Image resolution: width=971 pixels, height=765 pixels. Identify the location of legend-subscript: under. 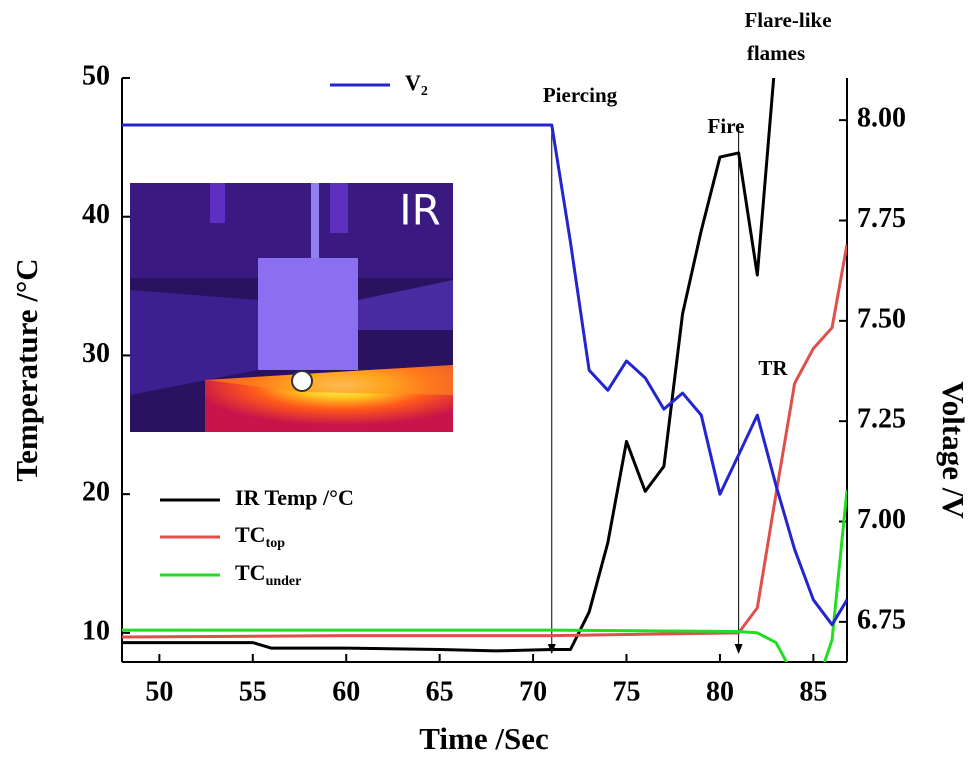
(284, 581).